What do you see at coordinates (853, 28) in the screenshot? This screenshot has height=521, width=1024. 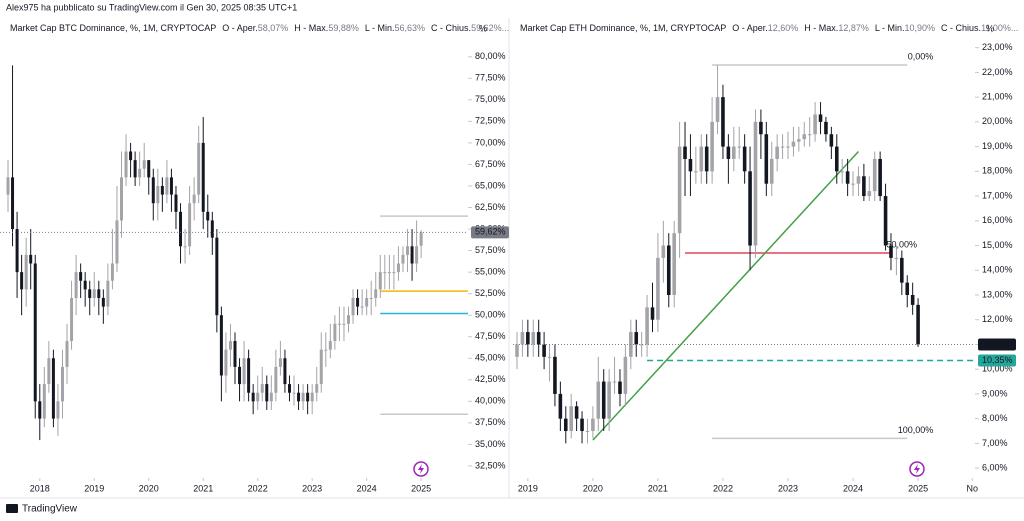 I see `legend-value: 12,87%` at bounding box center [853, 28].